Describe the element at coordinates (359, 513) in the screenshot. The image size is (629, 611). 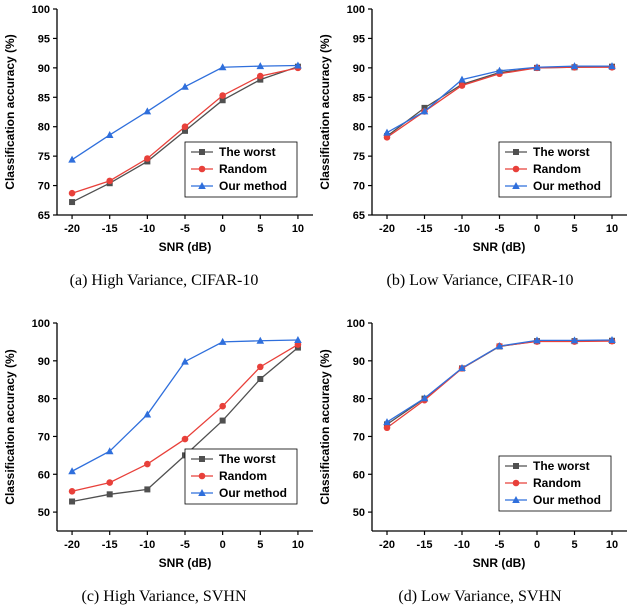
I see `y-tick-label: 50` at that location.